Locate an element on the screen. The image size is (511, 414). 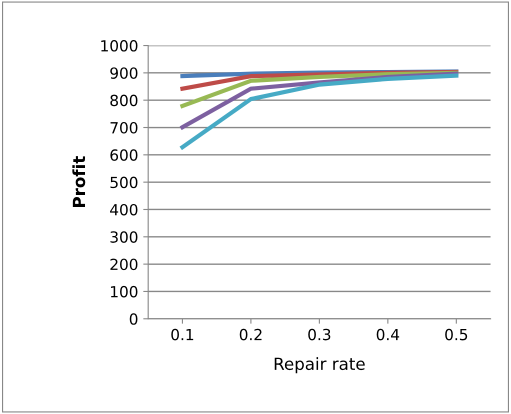
y-tick-label: 900 is located at coordinates (124, 73).